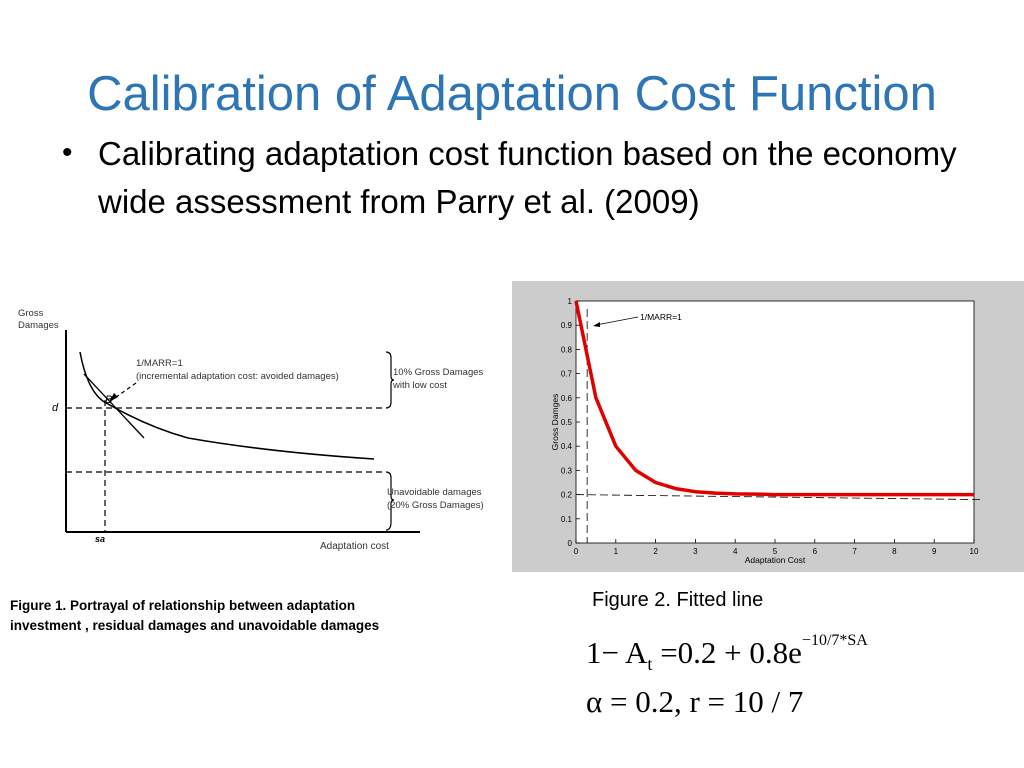 This screenshot has height=768, width=1024. I want to click on series-group, so click(774, 398).